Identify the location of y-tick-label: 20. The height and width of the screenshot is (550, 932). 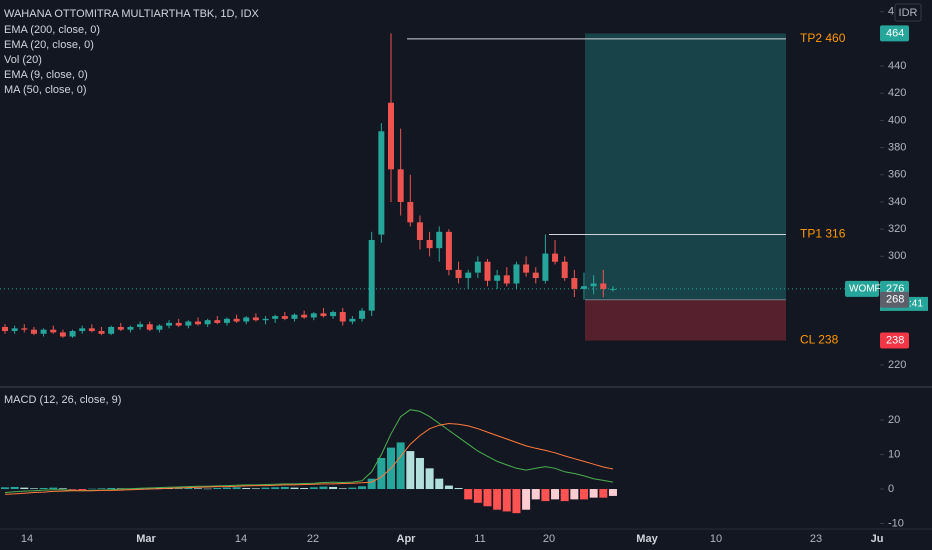
(894, 420).